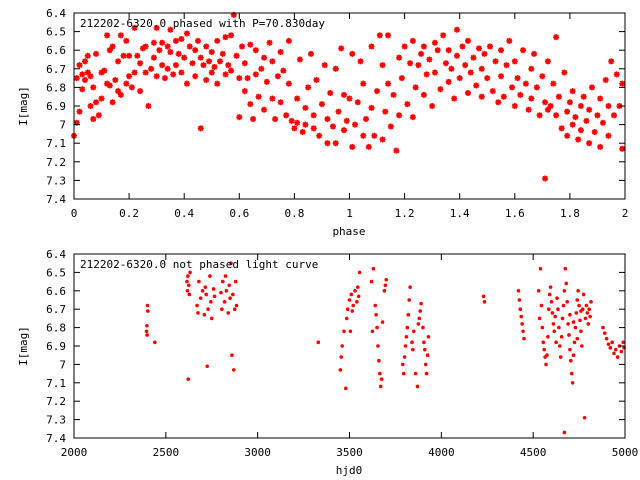  I want to click on unphased-x-tick-label: 5000, so click(625, 452).